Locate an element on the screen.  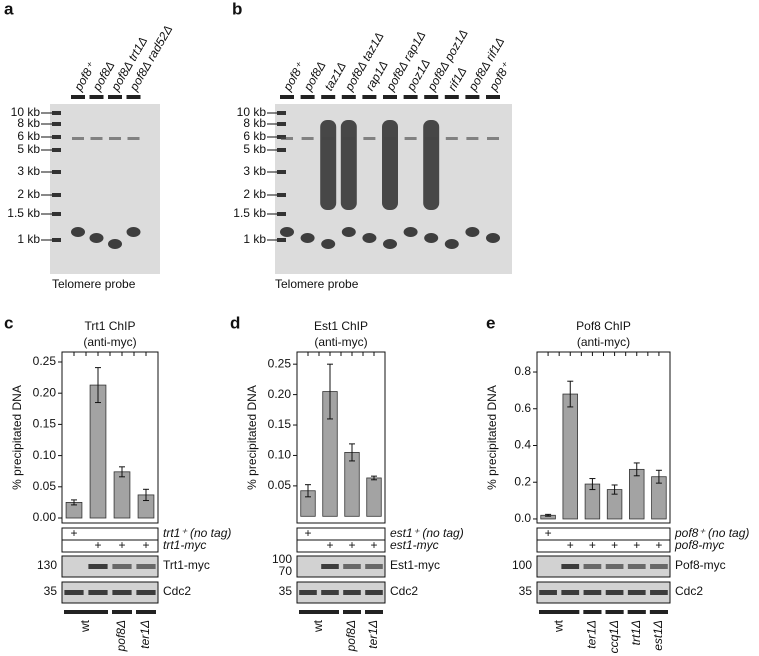
size-marker: 130 is located at coordinates (47, 565).